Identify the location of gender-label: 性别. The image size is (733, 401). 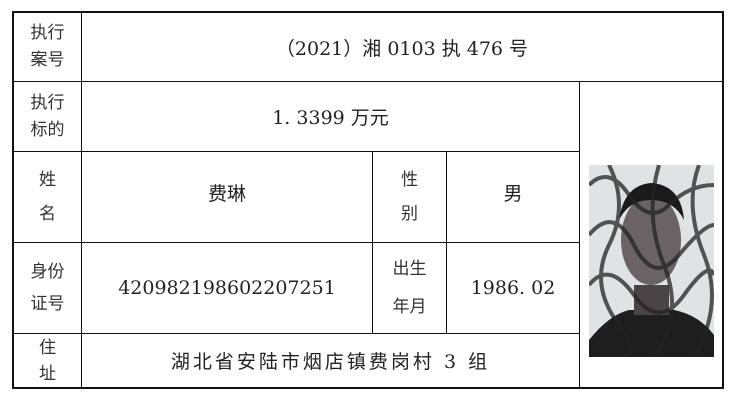
(409, 197).